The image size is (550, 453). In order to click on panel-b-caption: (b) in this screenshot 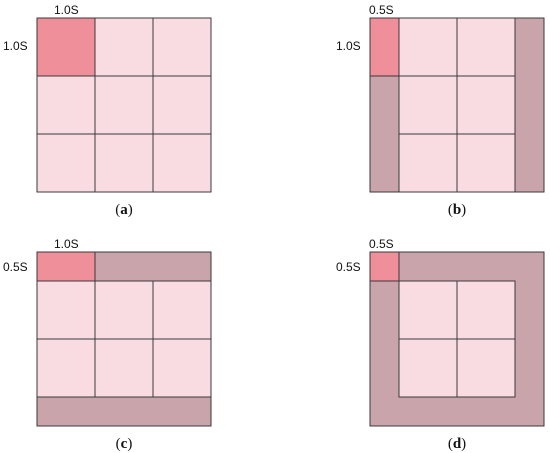, I will do `click(457, 210)`.